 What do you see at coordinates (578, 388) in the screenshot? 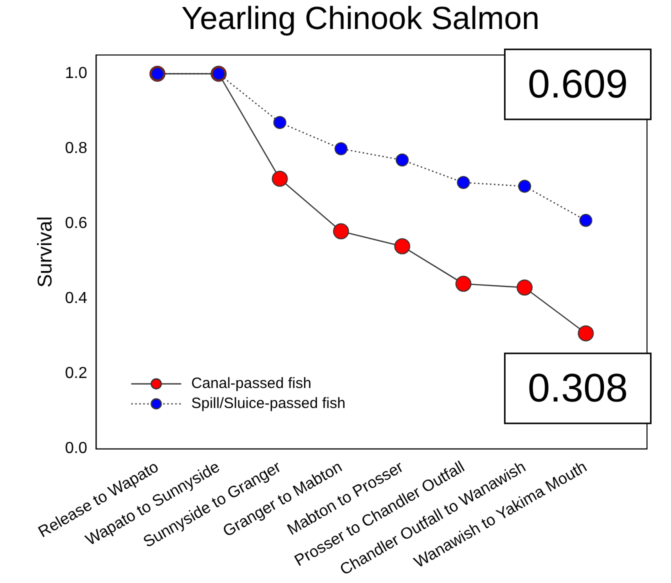
I see `annotation: 0.308` at bounding box center [578, 388].